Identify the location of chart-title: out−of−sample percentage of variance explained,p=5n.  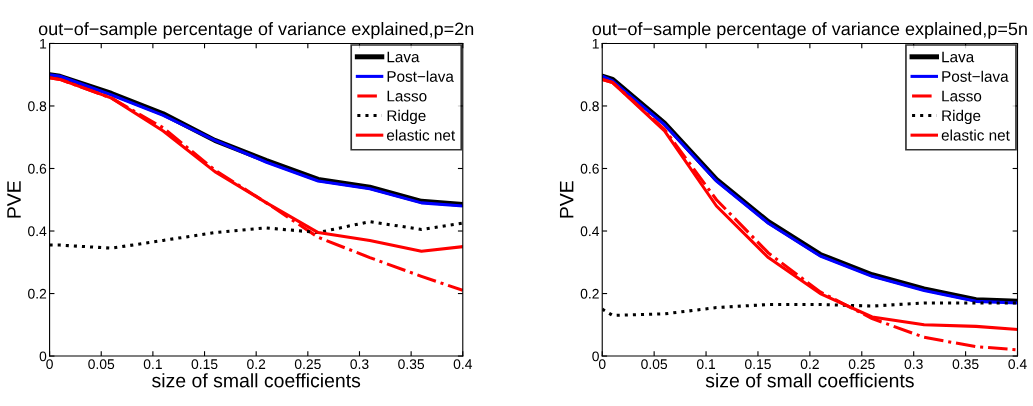
(809, 30).